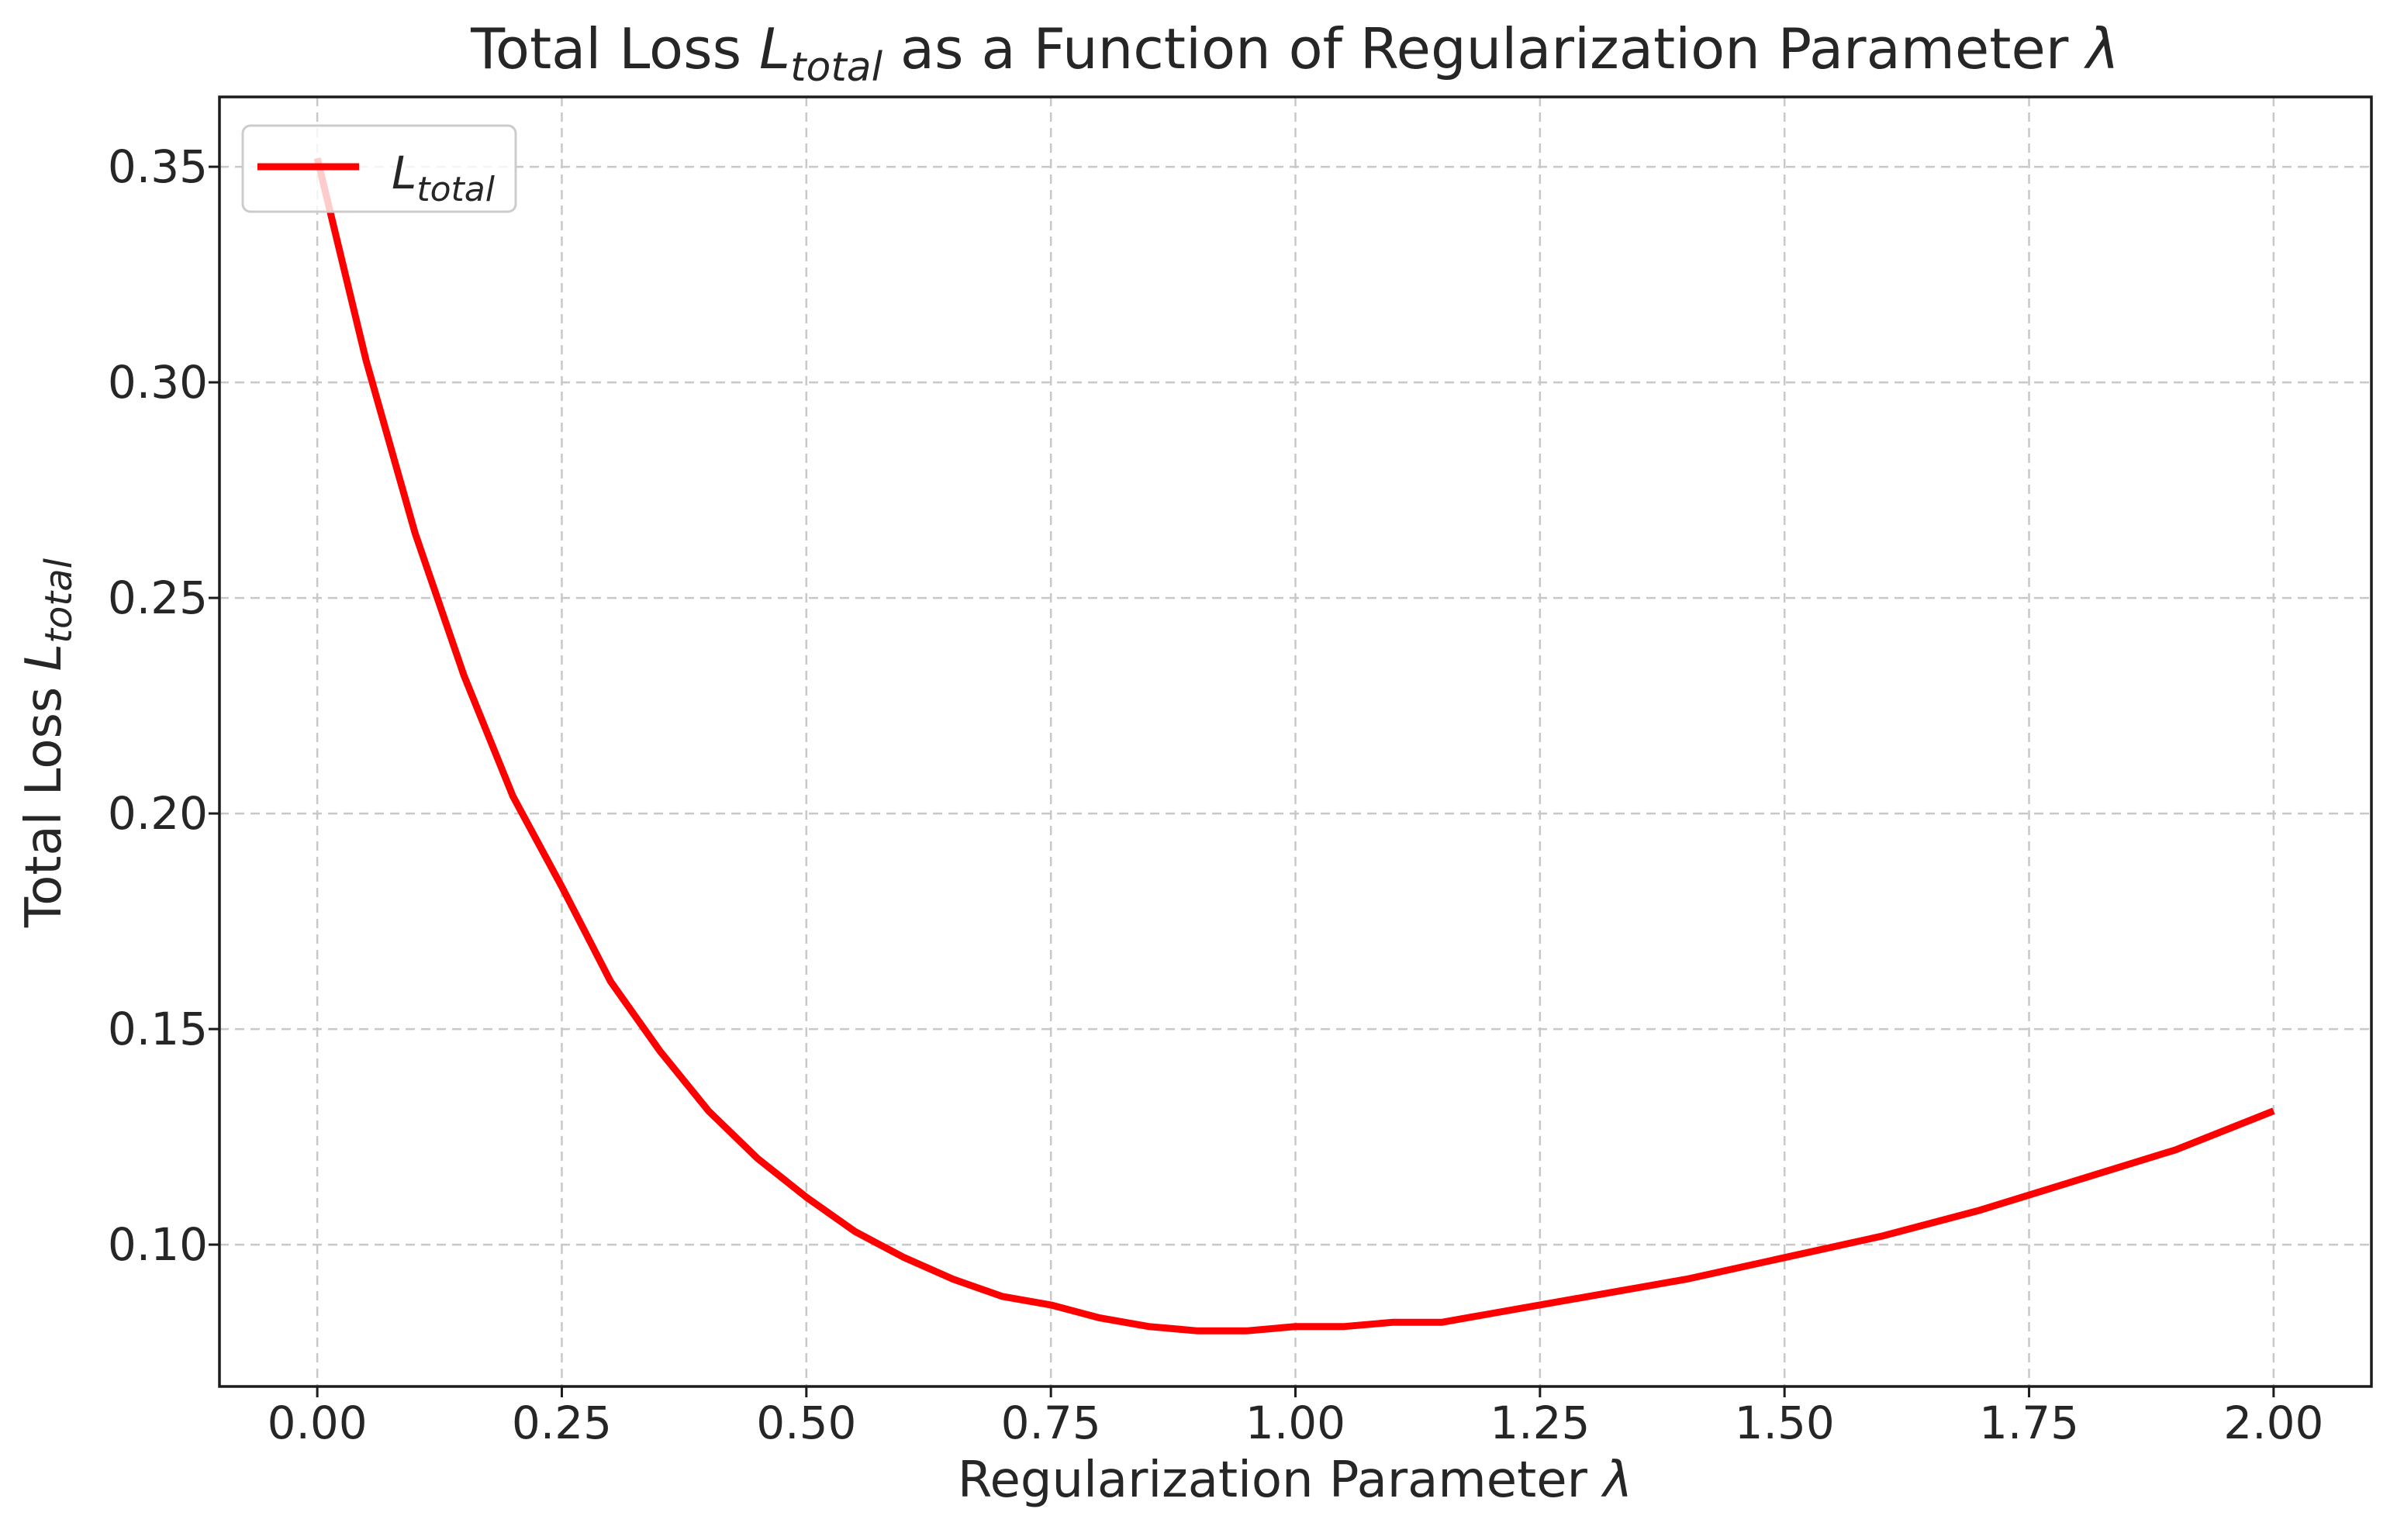  I want to click on y-tick-label: 0.35, so click(158, 166).